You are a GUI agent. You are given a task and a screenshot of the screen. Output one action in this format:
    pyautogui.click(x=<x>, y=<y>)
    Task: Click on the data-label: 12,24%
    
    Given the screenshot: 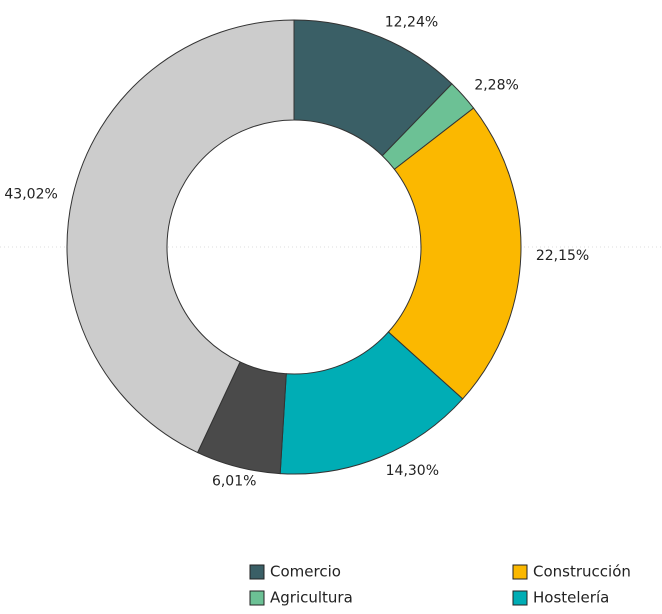 What is the action you would take?
    pyautogui.click(x=411, y=23)
    